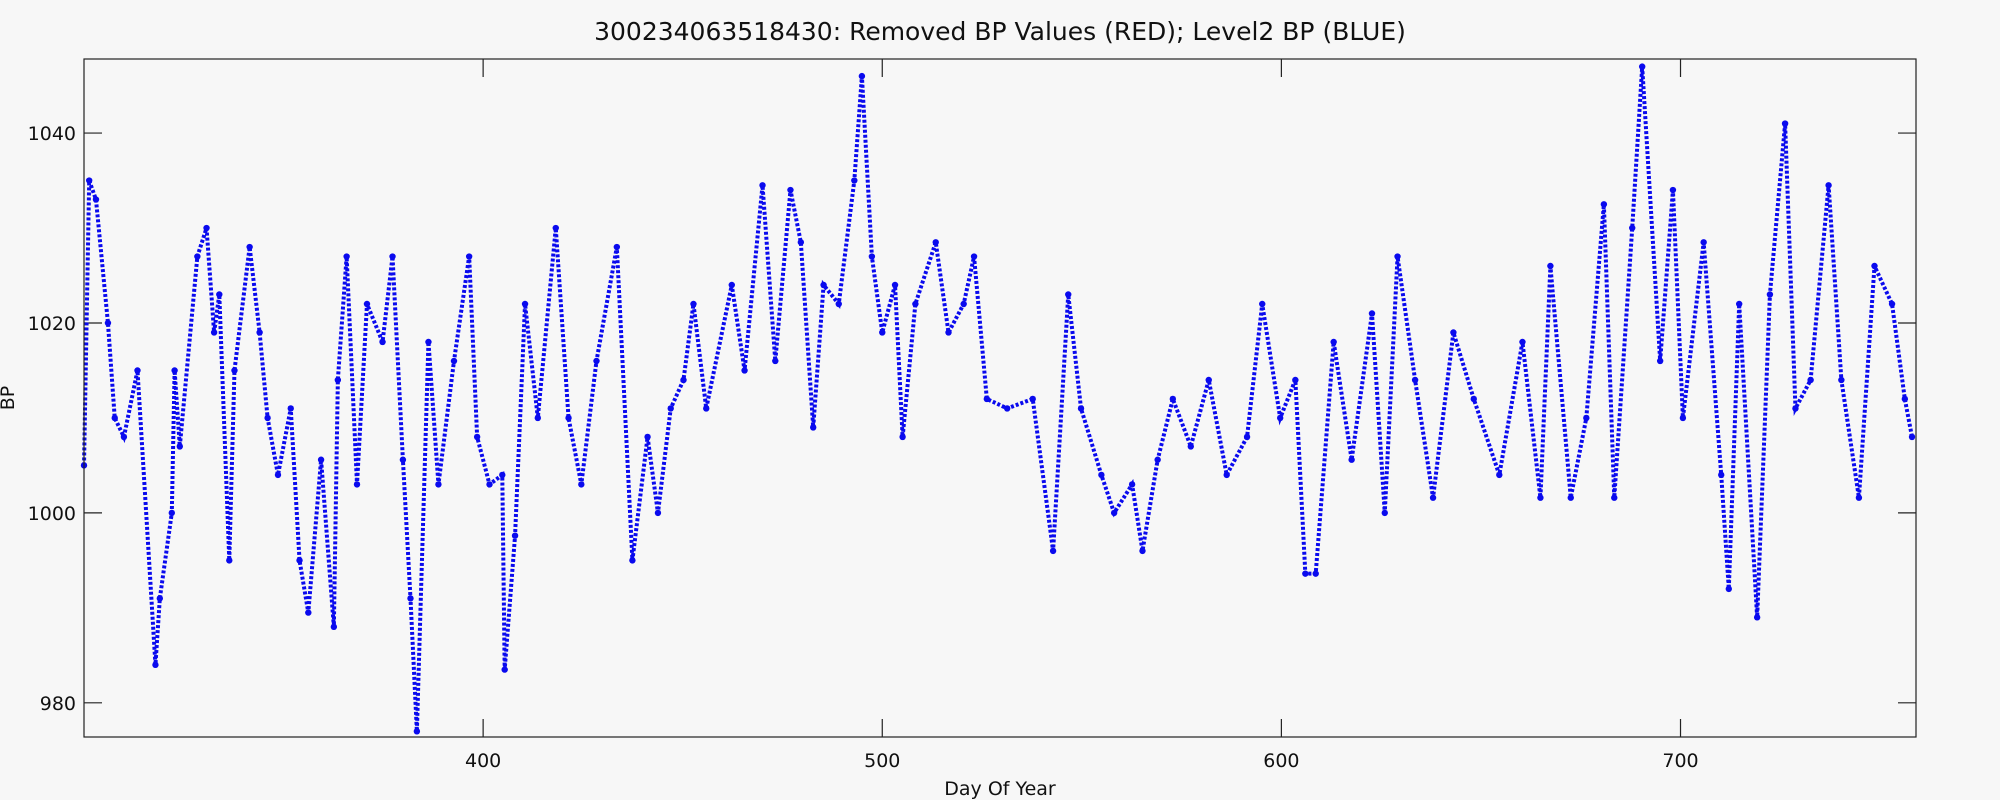  What do you see at coordinates (58, 704) in the screenshot?
I see `y-tick-label: 980` at bounding box center [58, 704].